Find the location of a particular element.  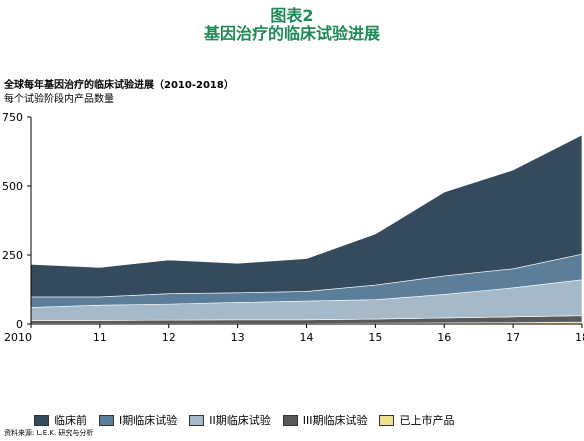

y-tick-label: 250 is located at coordinates (12, 255).